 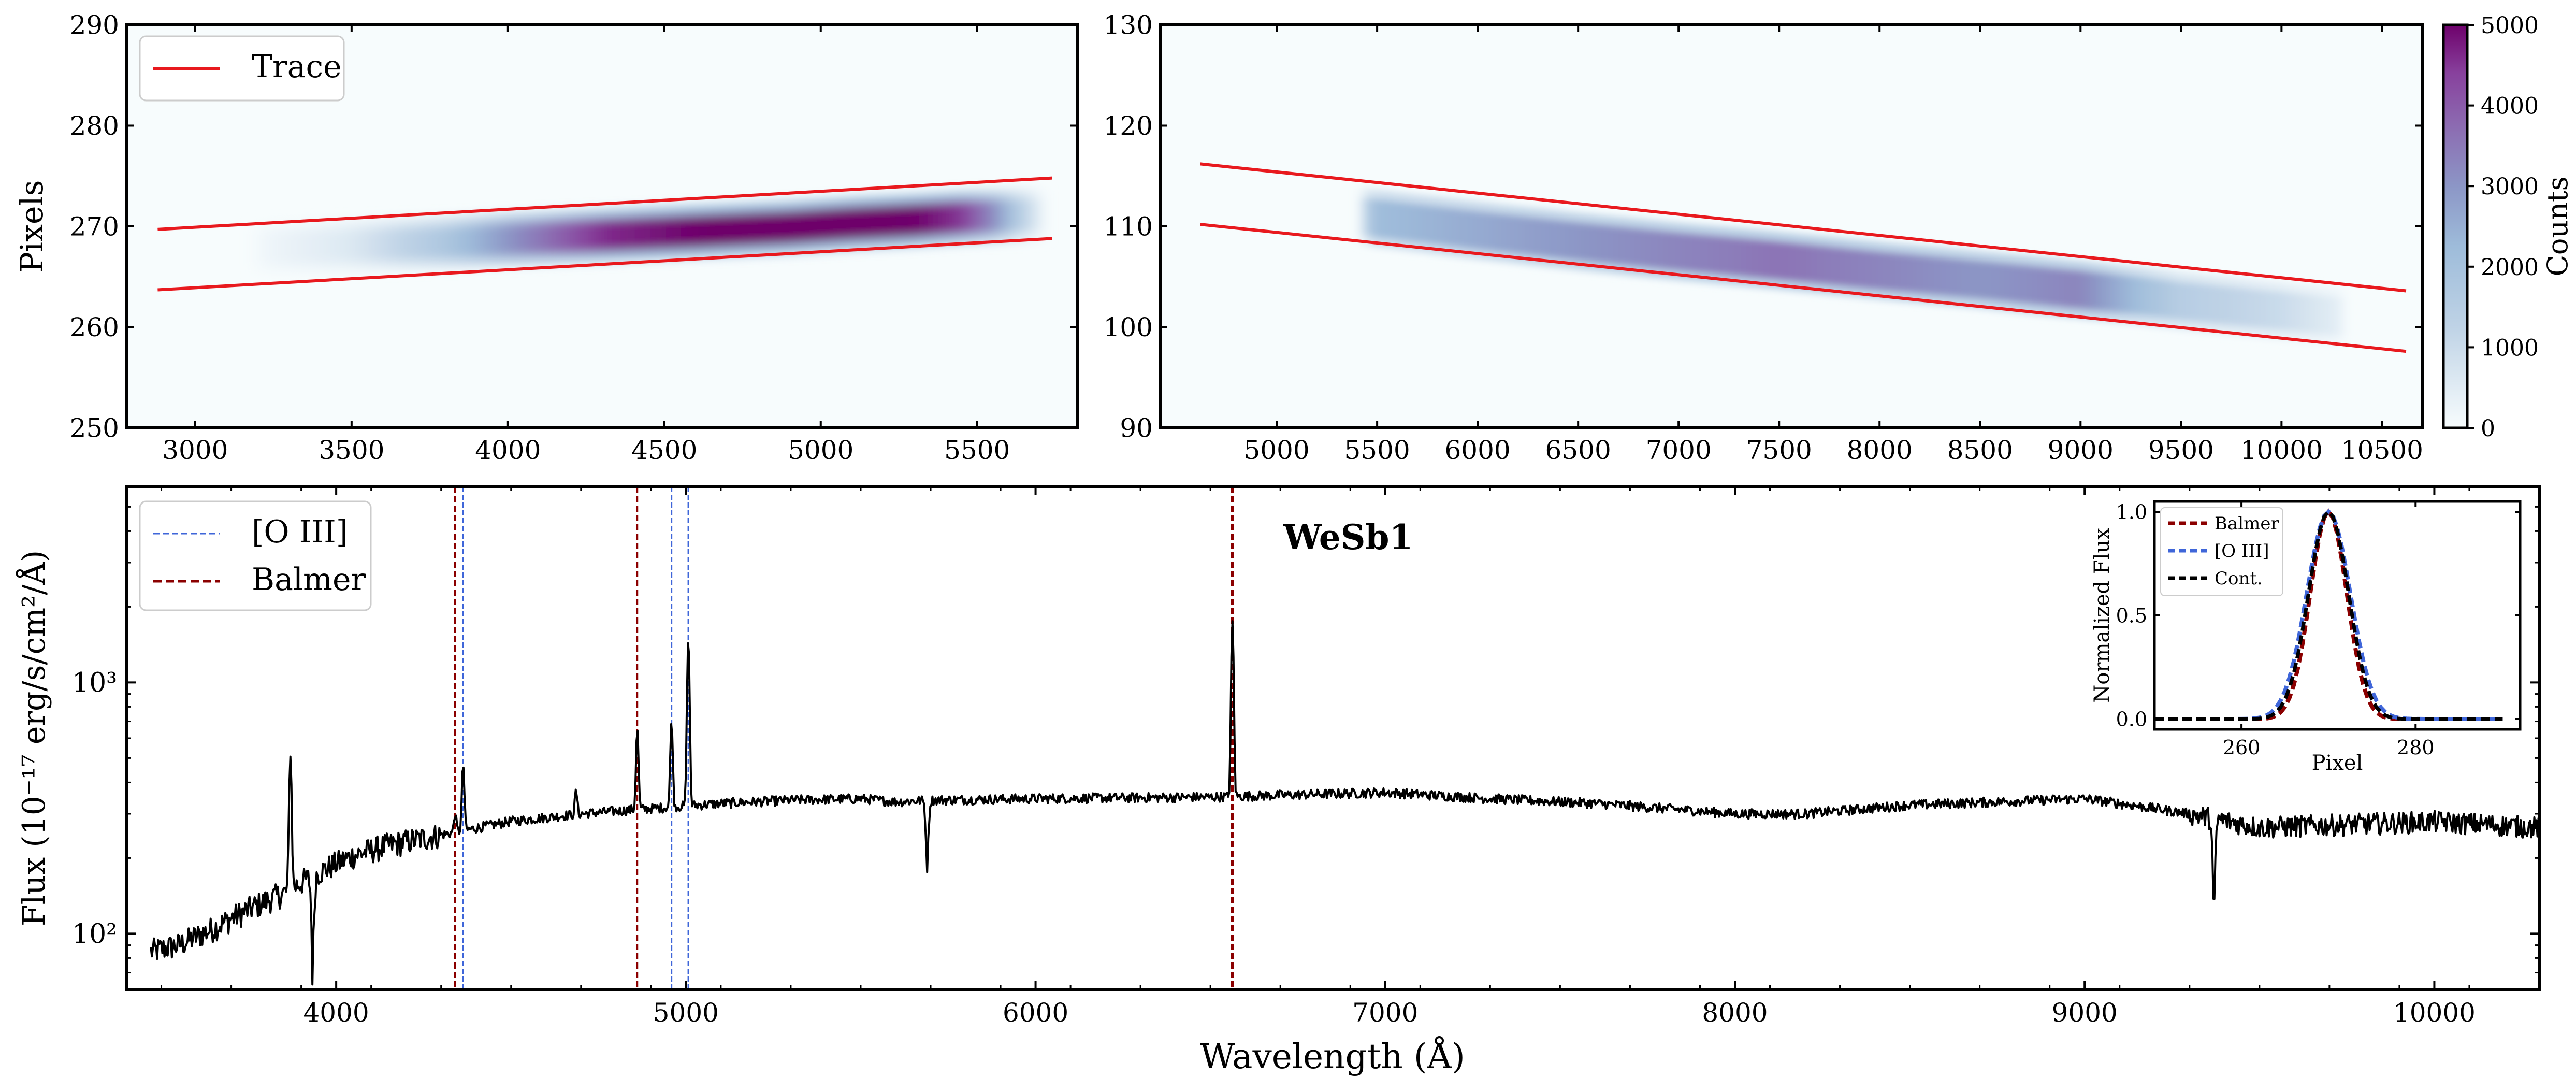 I want to click on spectrum-band, so click(x=1852, y=267).